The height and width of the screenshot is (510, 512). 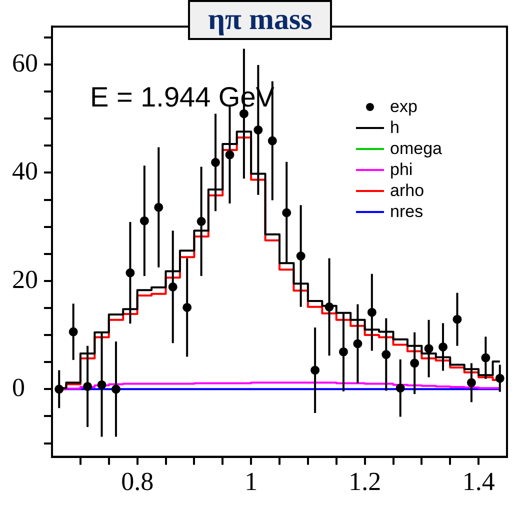 What do you see at coordinates (401, 169) in the screenshot?
I see `legend-label: phi` at bounding box center [401, 169].